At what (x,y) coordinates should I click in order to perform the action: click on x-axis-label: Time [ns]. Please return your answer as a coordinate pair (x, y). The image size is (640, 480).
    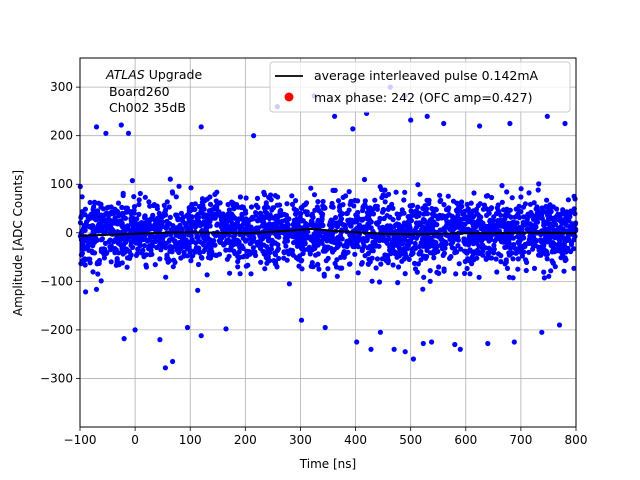
    Looking at the image, I should click on (327, 464).